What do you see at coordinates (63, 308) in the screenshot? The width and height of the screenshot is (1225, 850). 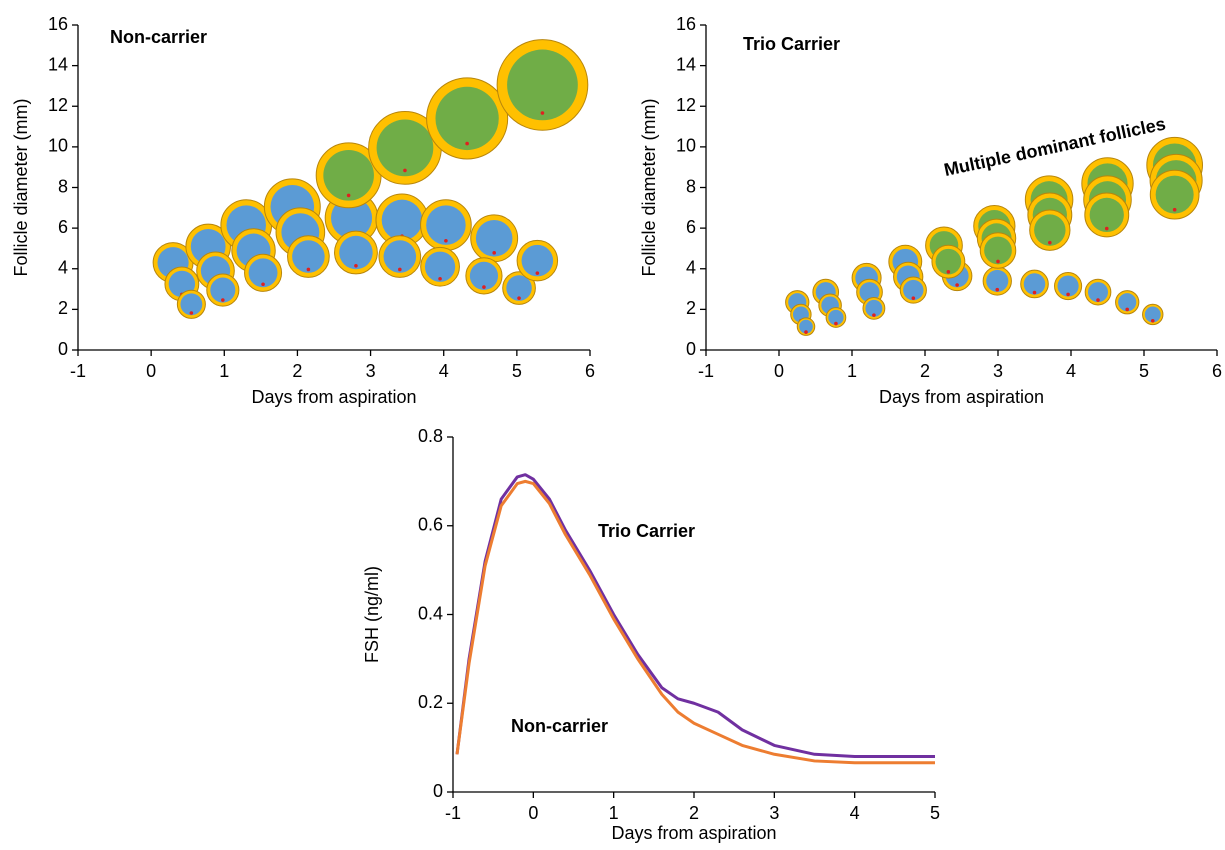 I see `y-tick-label: 2` at bounding box center [63, 308].